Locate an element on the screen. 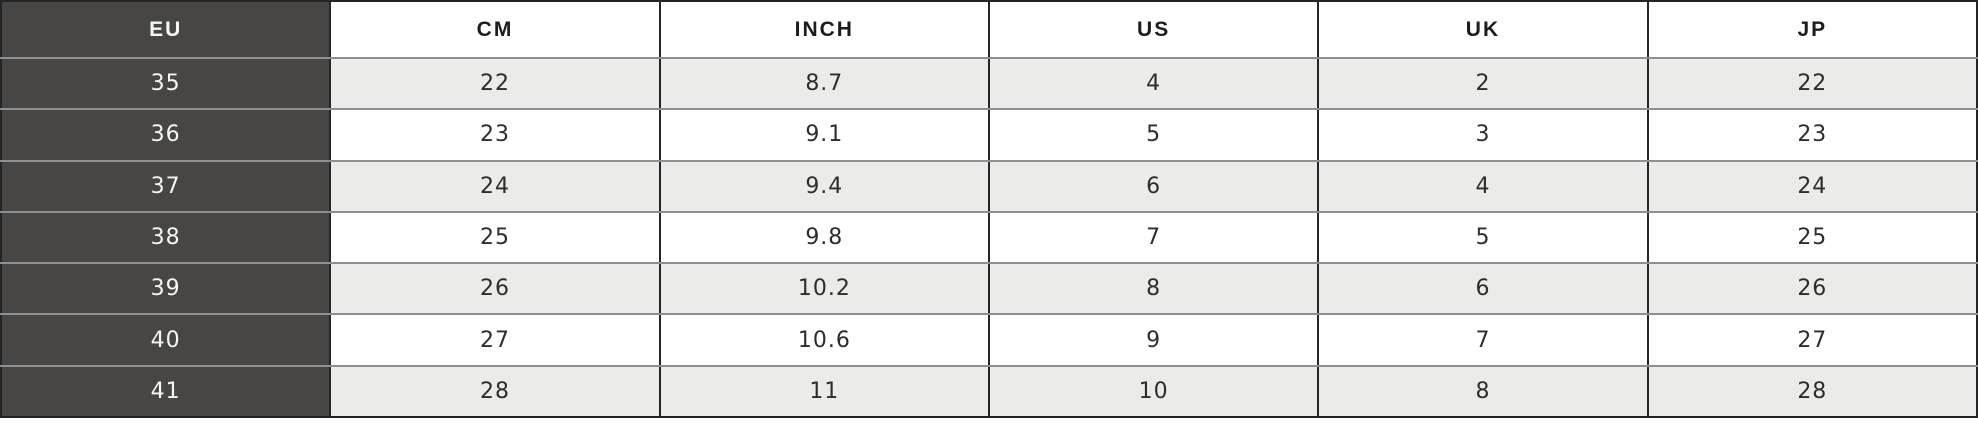 This screenshot has width=1978, height=424. table-row: 35 22 8.7 4 2 22 is located at coordinates (989, 84).